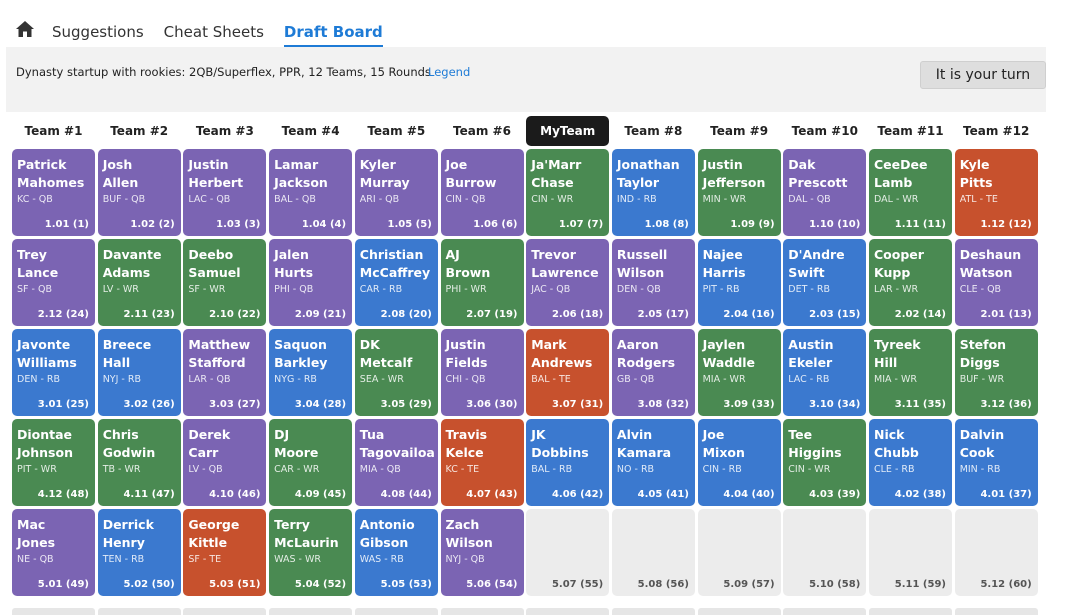  Describe the element at coordinates (25, 29) in the screenshot. I see `home-icon` at that location.